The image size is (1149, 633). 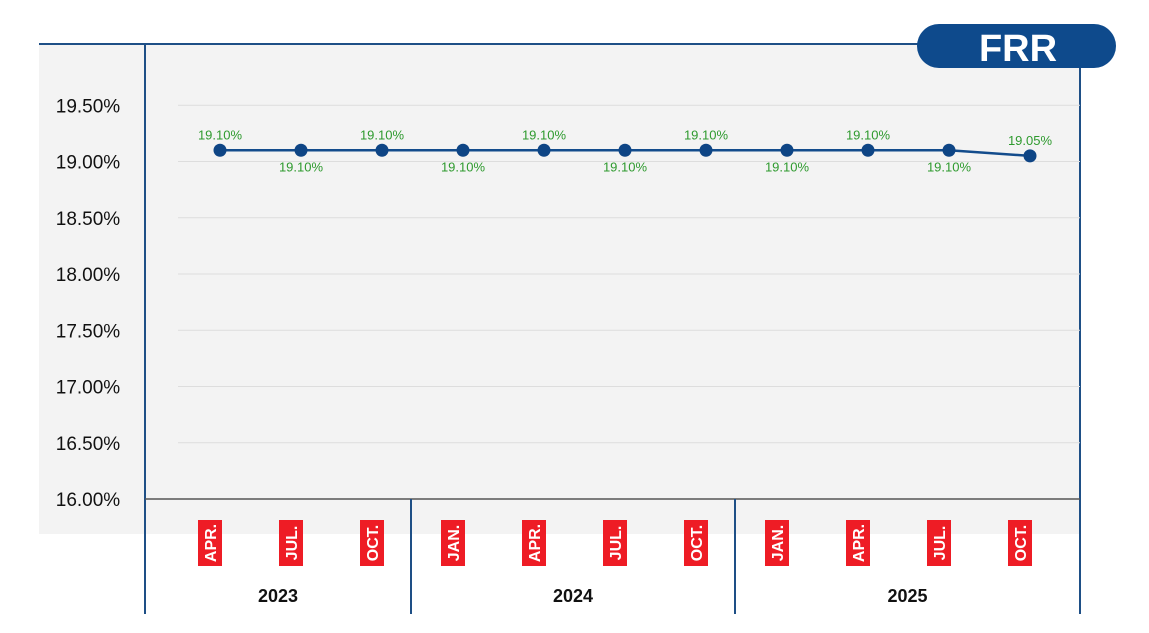 I want to click on year-label: 2024, so click(x=573, y=596).